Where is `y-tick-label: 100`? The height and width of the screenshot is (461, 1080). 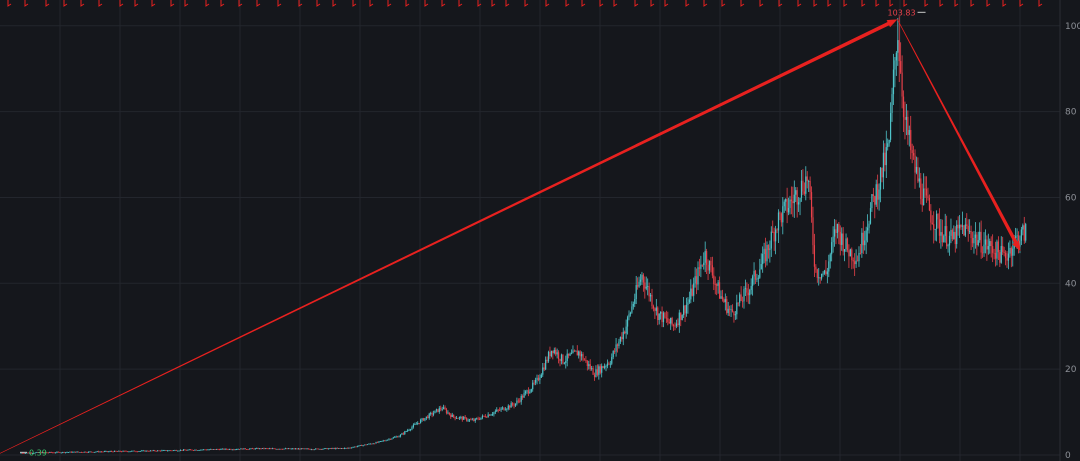
y-tick-label: 100 is located at coordinates (1072, 27).